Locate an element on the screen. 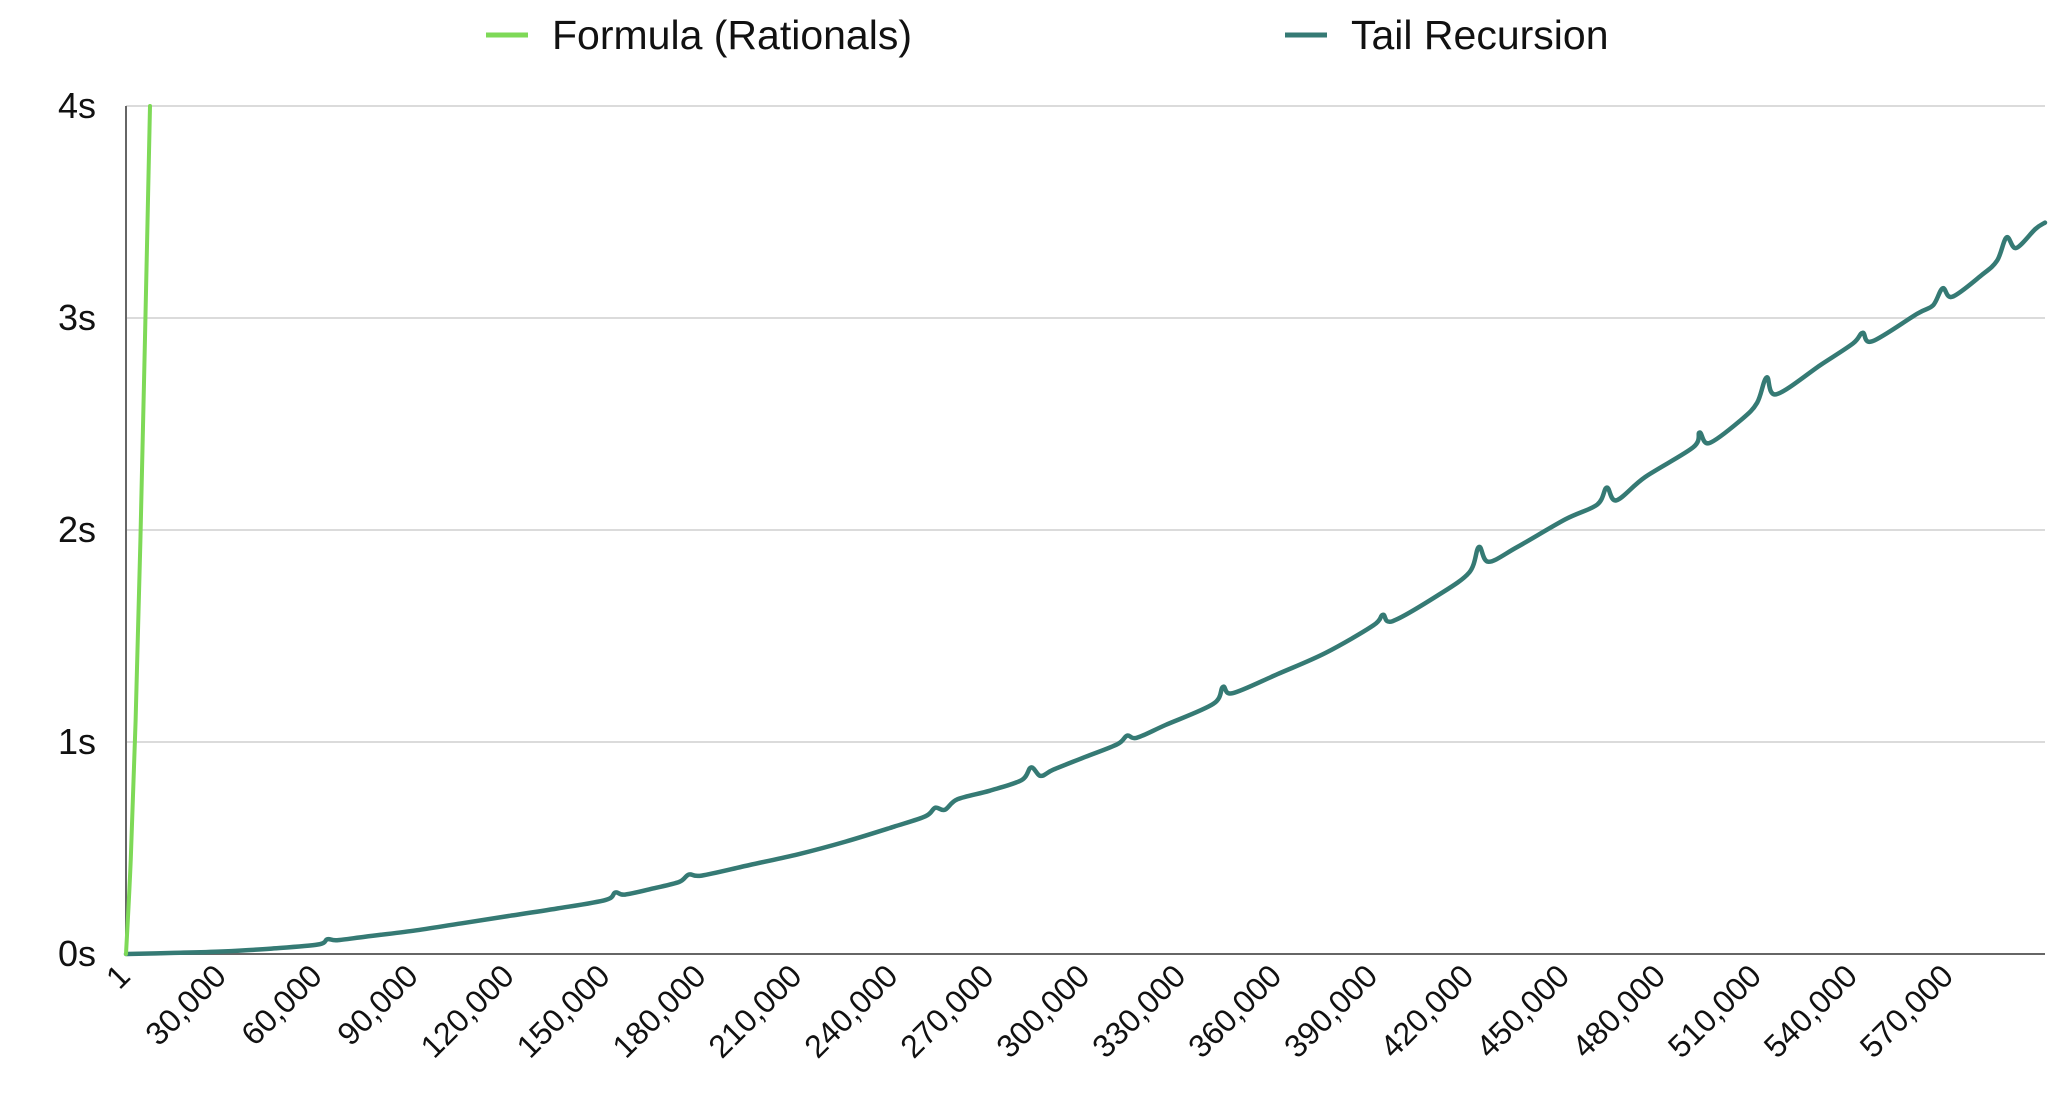 This screenshot has height=1094, width=2060. y-tick-label: 0s is located at coordinates (77, 953).